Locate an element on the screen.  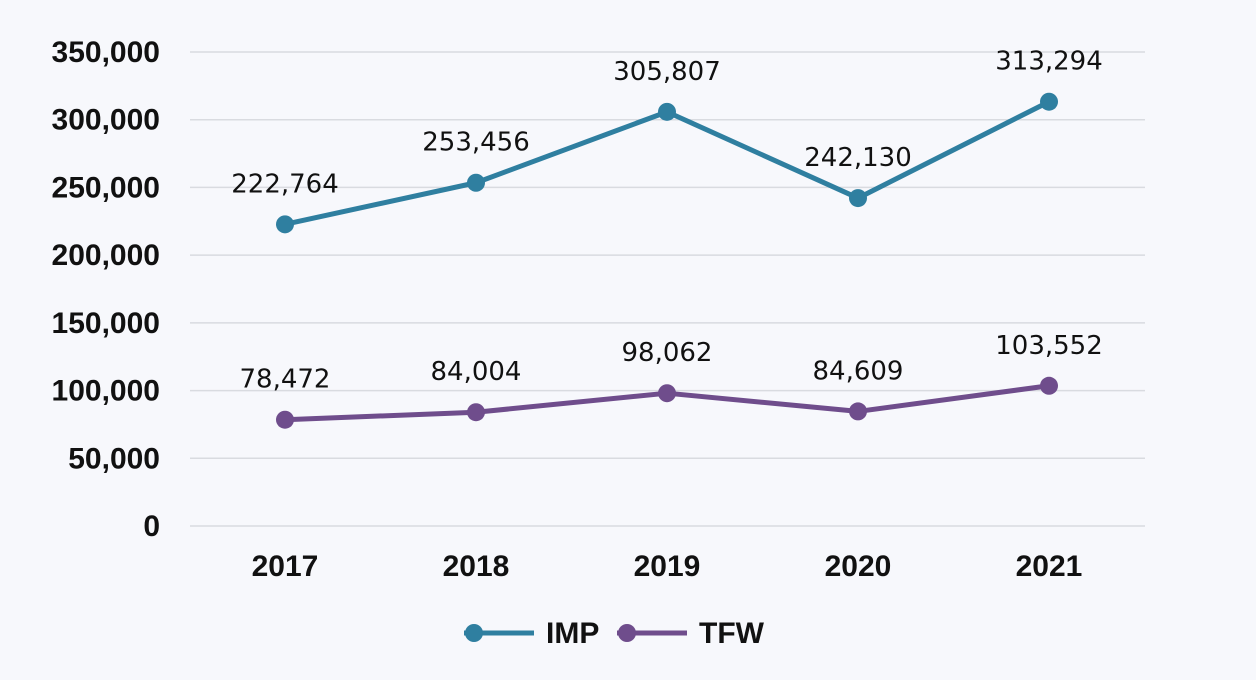
data-label: 242,130 is located at coordinates (858, 158).